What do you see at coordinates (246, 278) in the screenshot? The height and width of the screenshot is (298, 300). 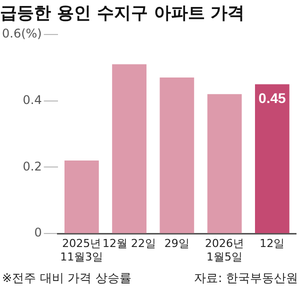 I see `text: 자료: 한국부동산원` at bounding box center [246, 278].